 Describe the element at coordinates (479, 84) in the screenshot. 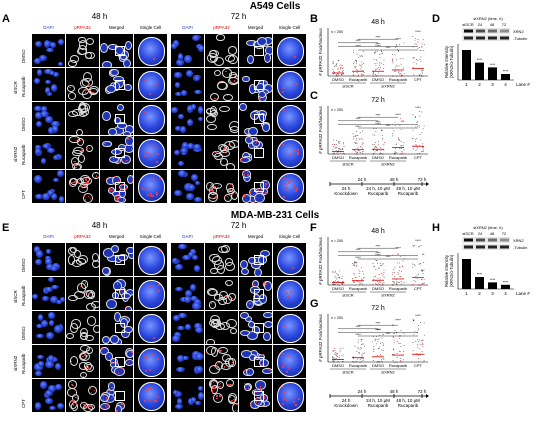

I see `bar-lane-label: 2` at that location.